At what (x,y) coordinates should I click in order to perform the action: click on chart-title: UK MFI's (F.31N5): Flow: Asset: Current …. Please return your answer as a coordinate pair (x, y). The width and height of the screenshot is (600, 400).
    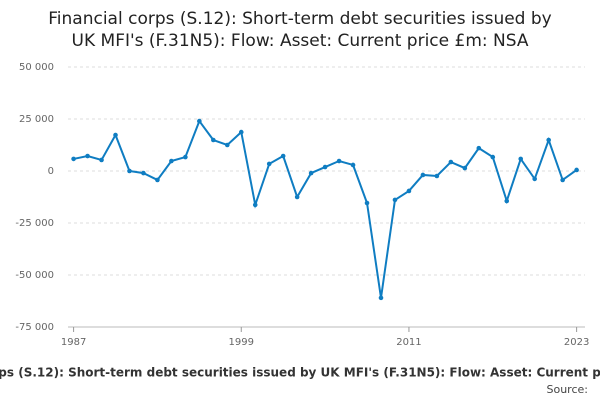
    Looking at the image, I should click on (300, 41).